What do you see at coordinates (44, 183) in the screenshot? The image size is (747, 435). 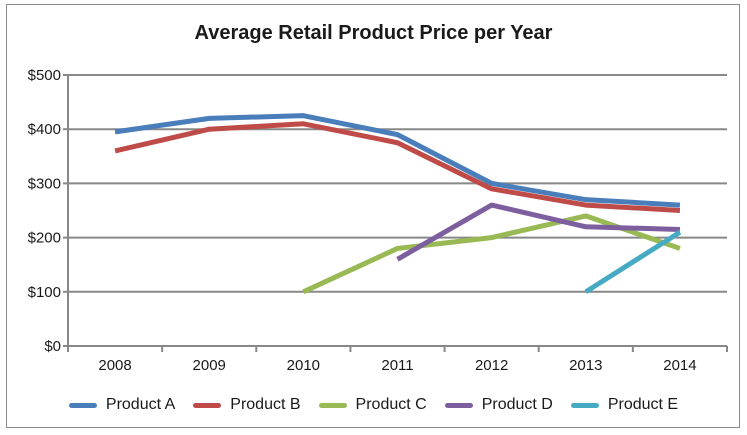 I see `y-tick-label: $300` at bounding box center [44, 183].